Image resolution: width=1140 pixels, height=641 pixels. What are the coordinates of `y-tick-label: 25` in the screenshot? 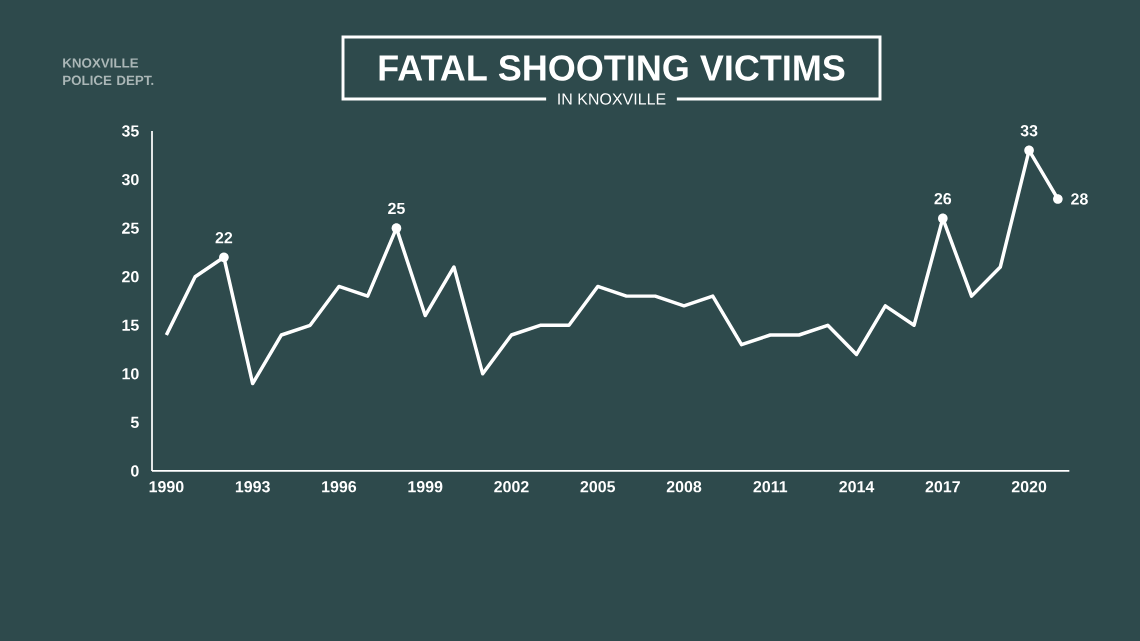 It's located at (130, 228).